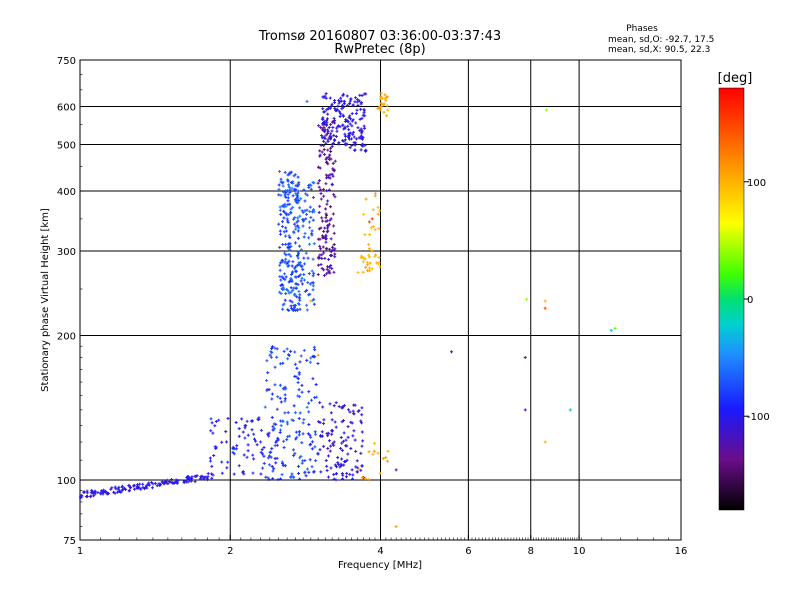 Image resolution: width=800 pixels, height=600 pixels. Describe the element at coordinates (468, 551) in the screenshot. I see `x-tick-label: 6` at that location.